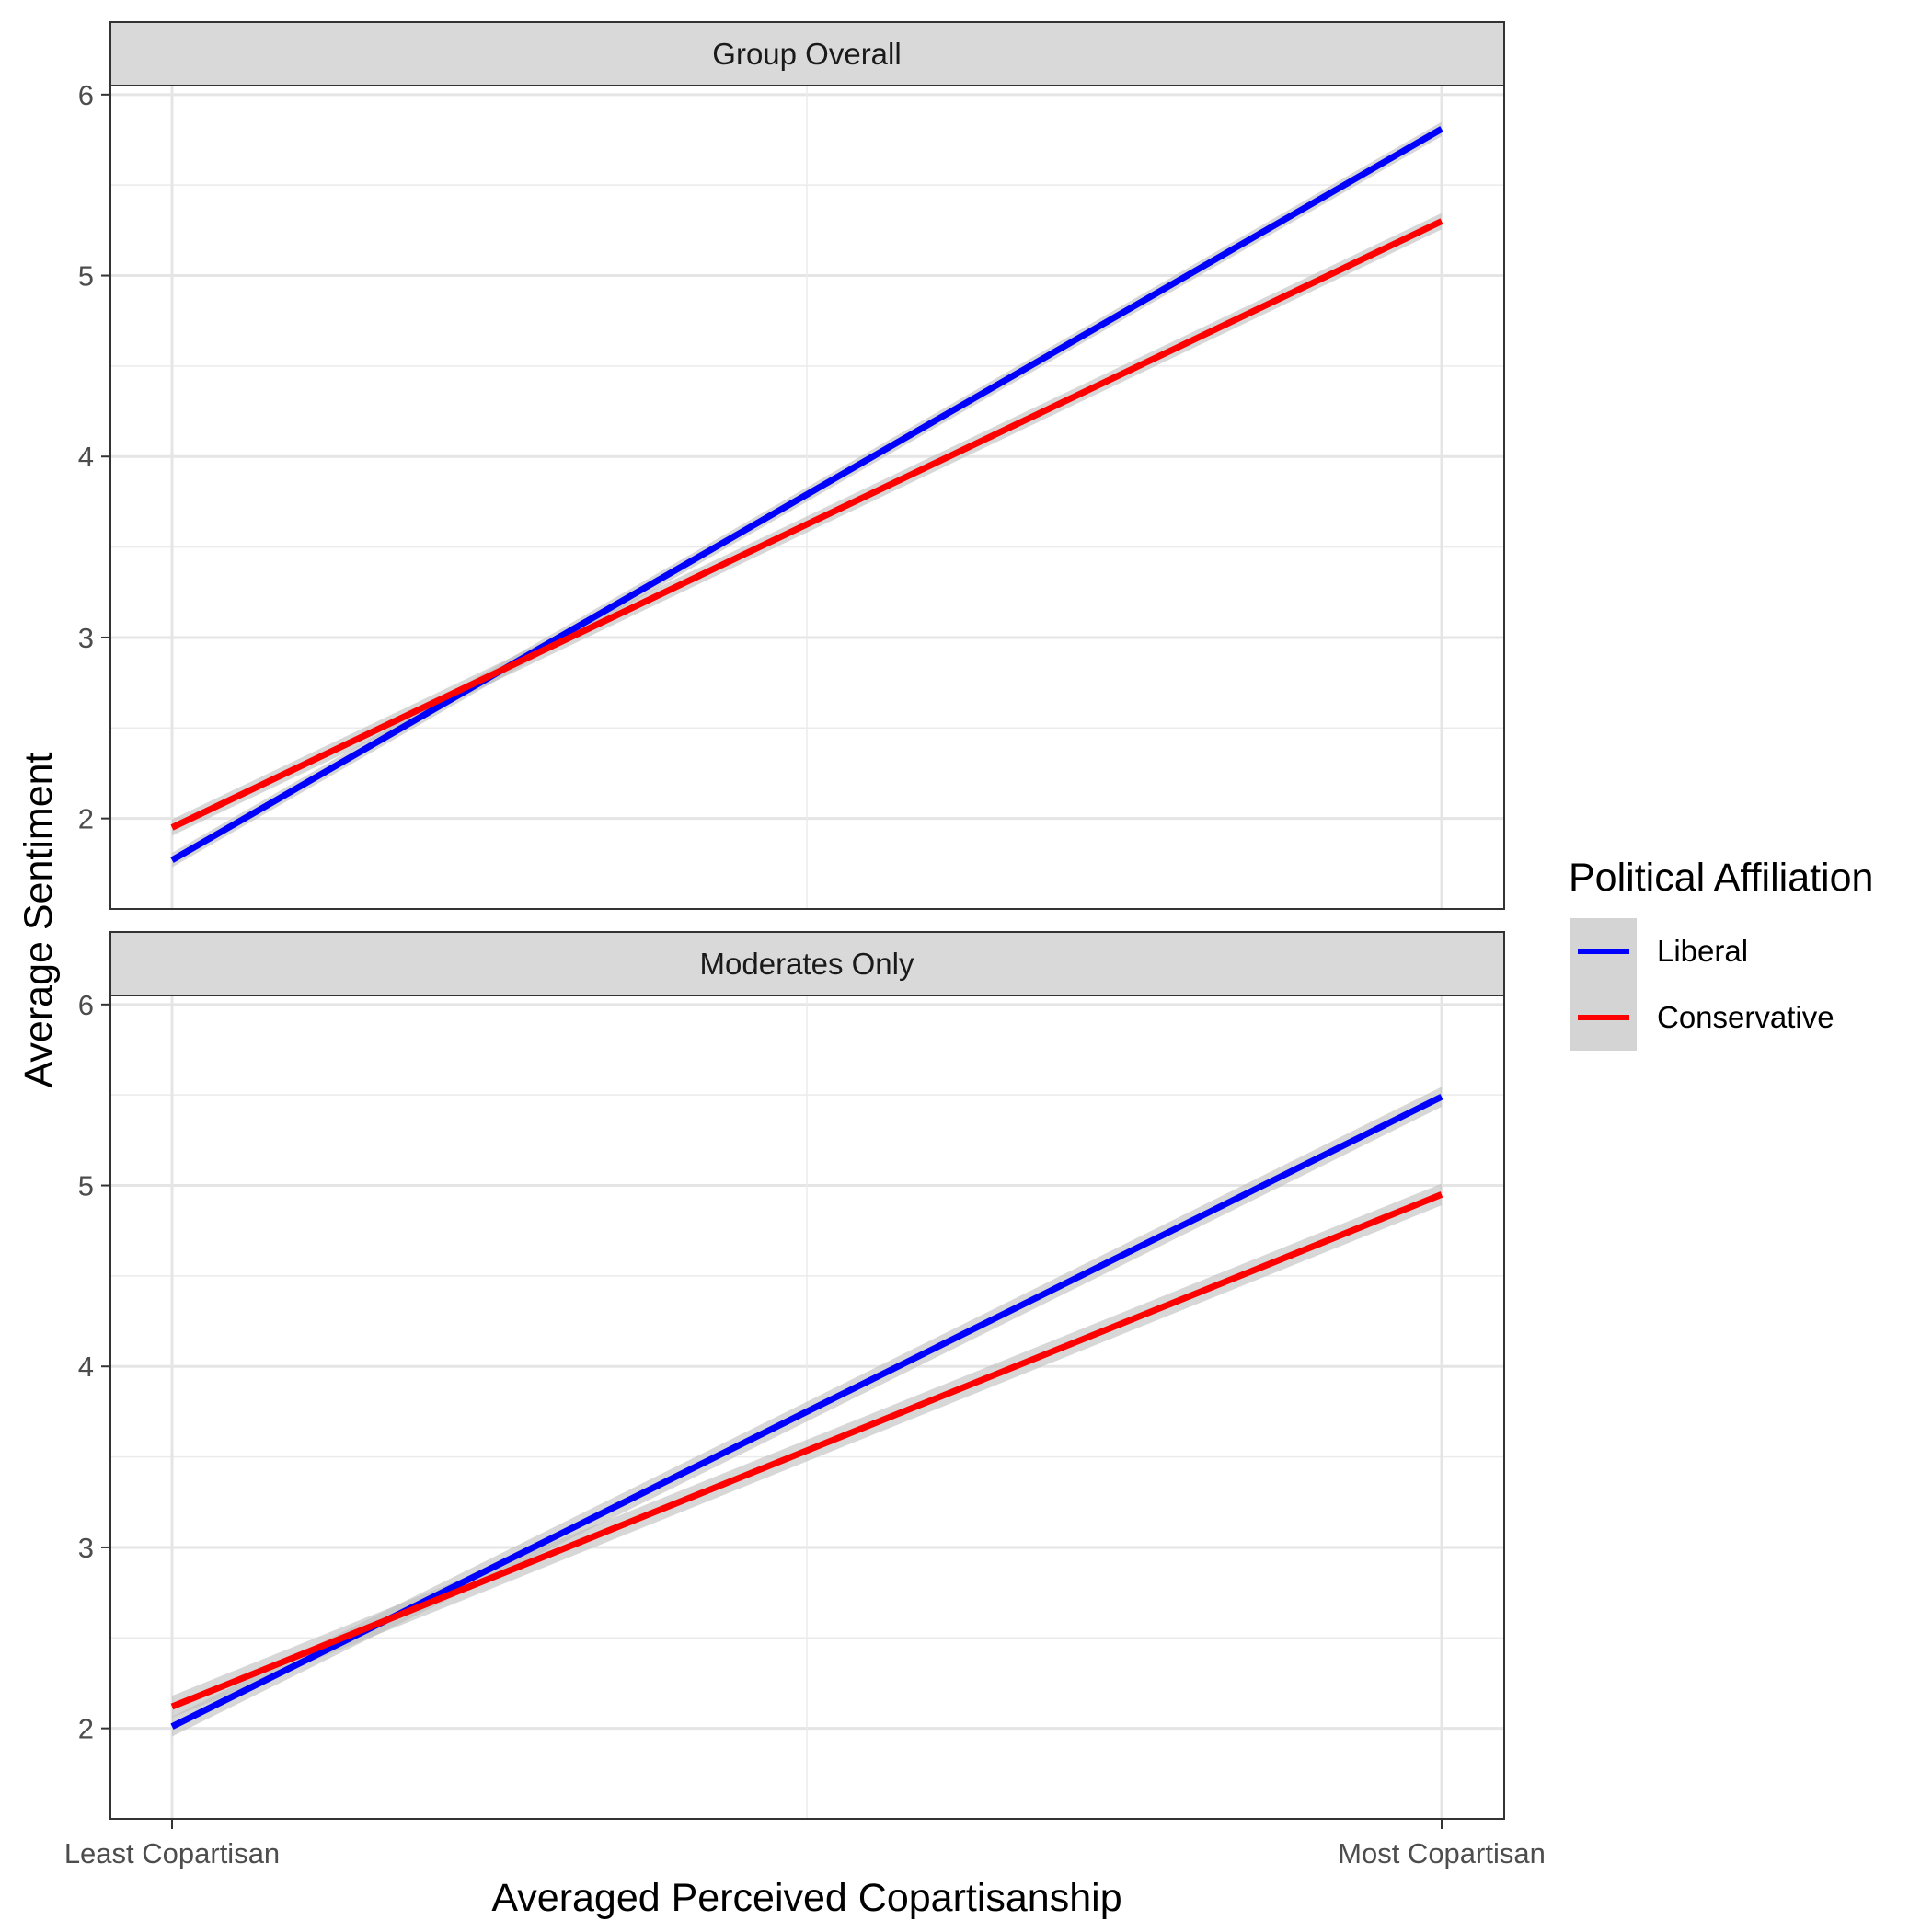 The width and height of the screenshot is (1932, 1932). I want to click on legend-title: Political Affiliation, so click(1721, 878).